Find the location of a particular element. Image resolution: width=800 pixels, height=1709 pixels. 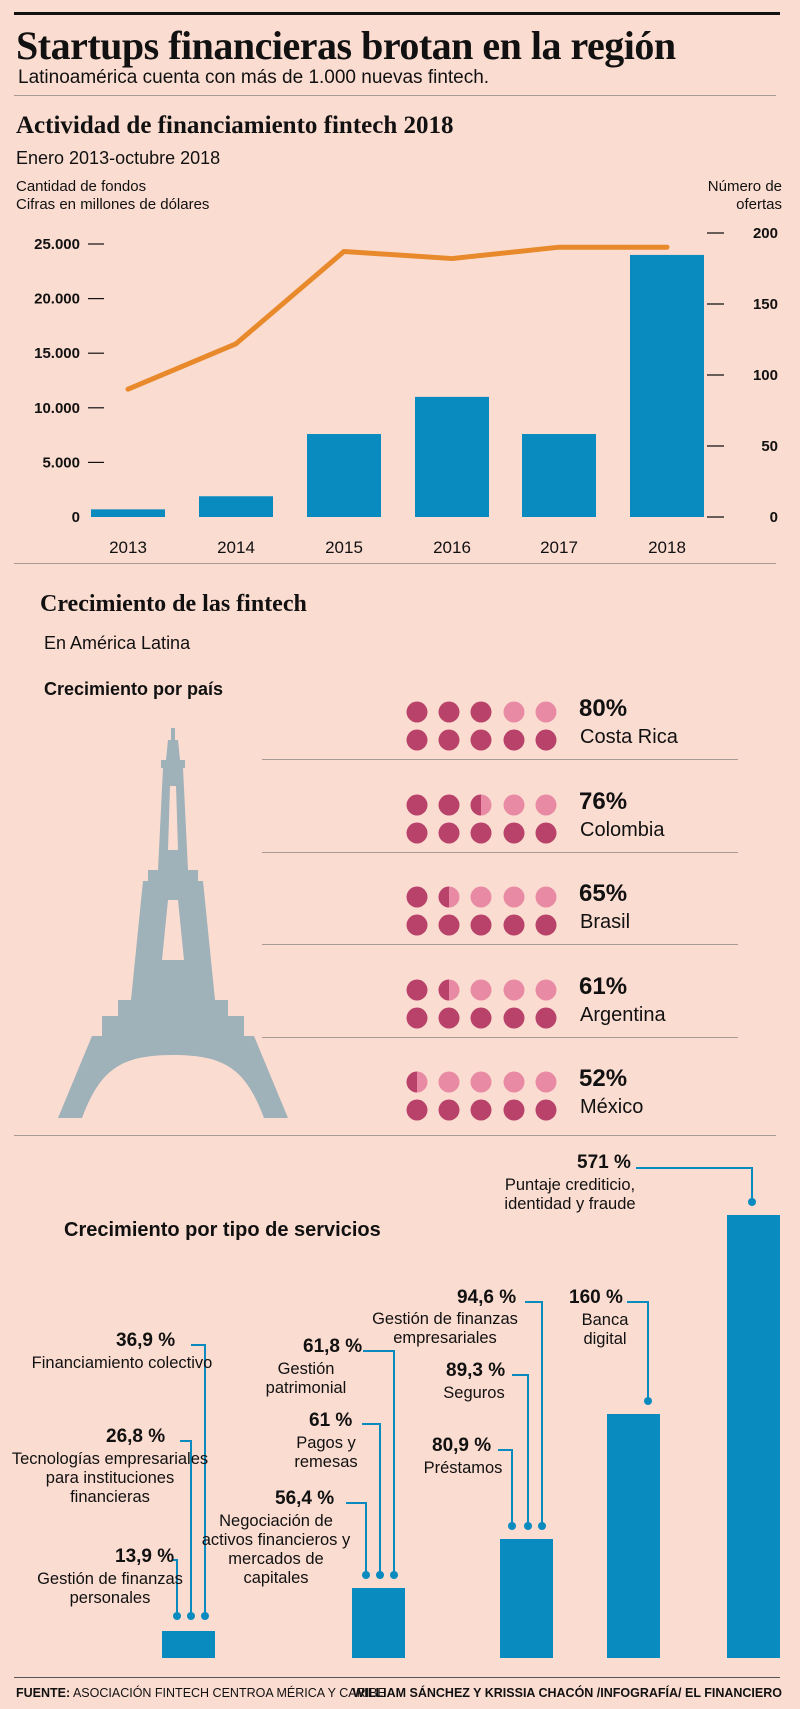

country-pct: 61% is located at coordinates (603, 986).